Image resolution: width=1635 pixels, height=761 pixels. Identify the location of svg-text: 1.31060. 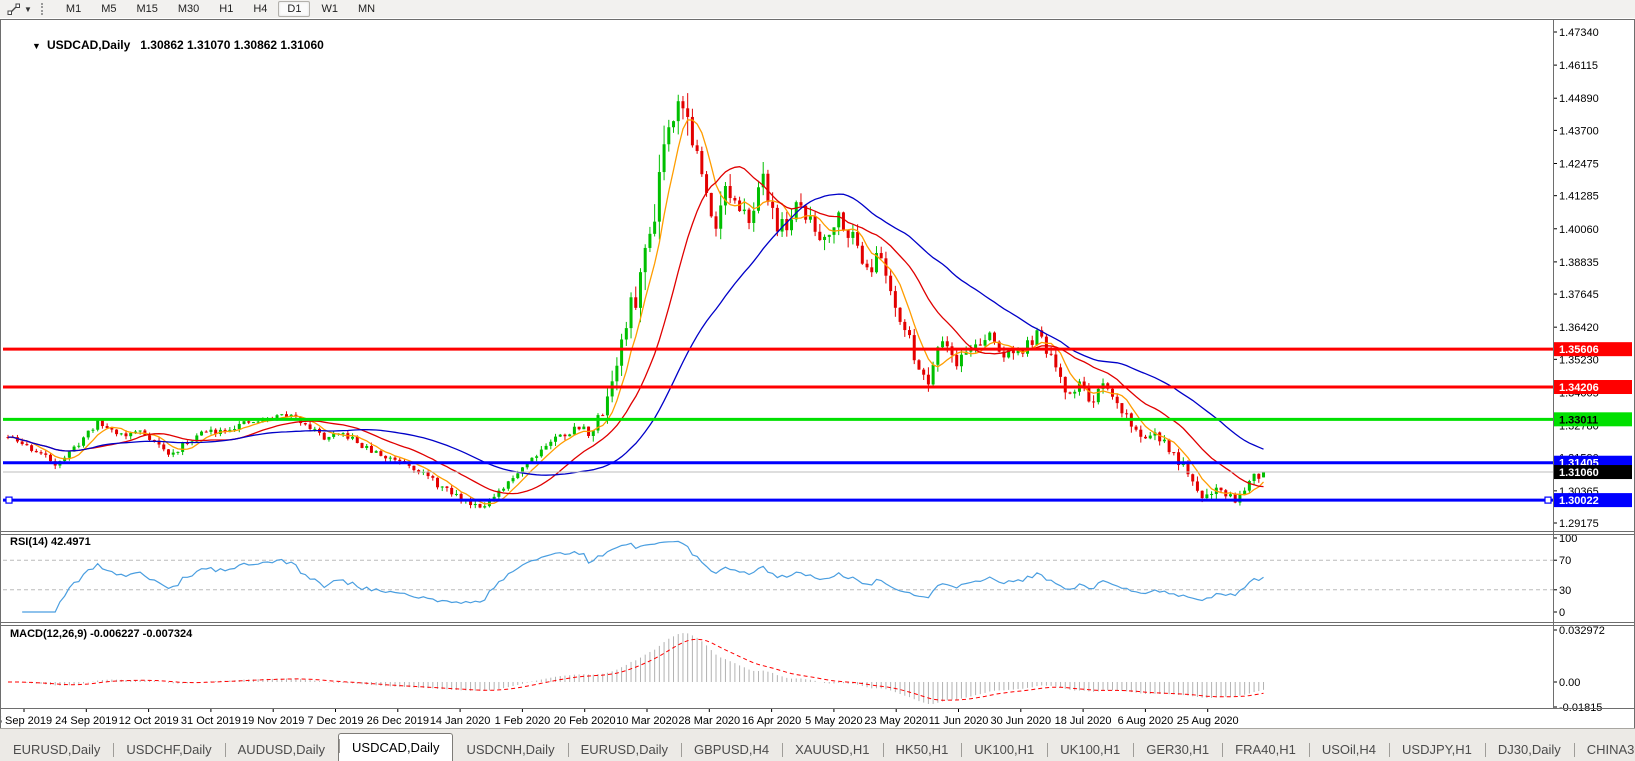
(1579, 473).